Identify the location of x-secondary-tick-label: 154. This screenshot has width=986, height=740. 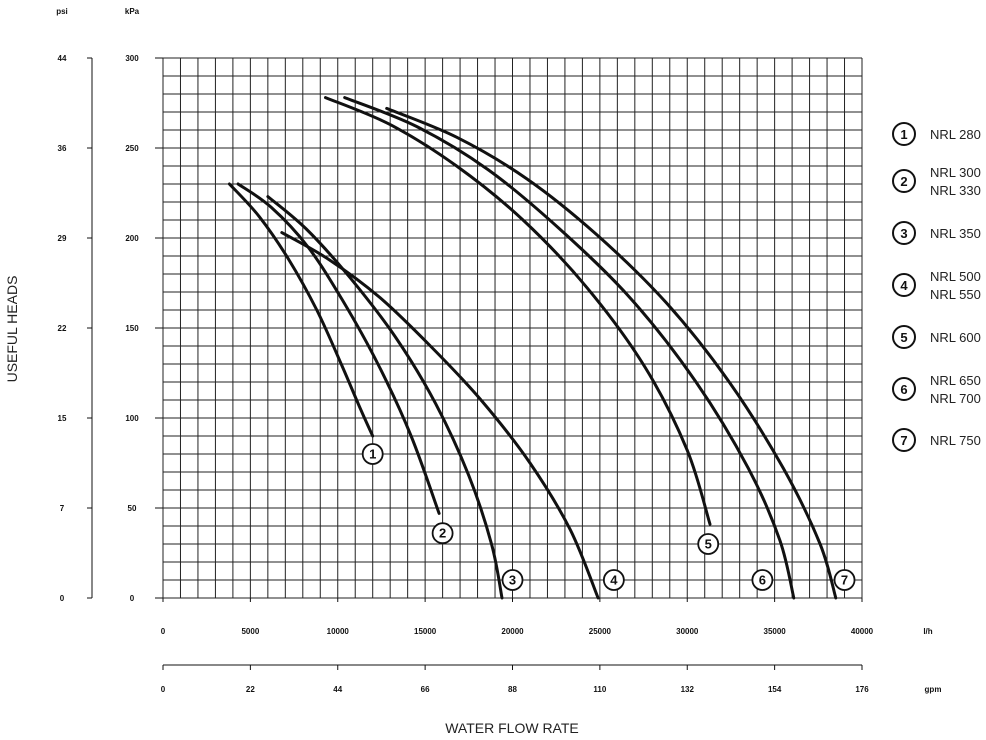
(775, 689).